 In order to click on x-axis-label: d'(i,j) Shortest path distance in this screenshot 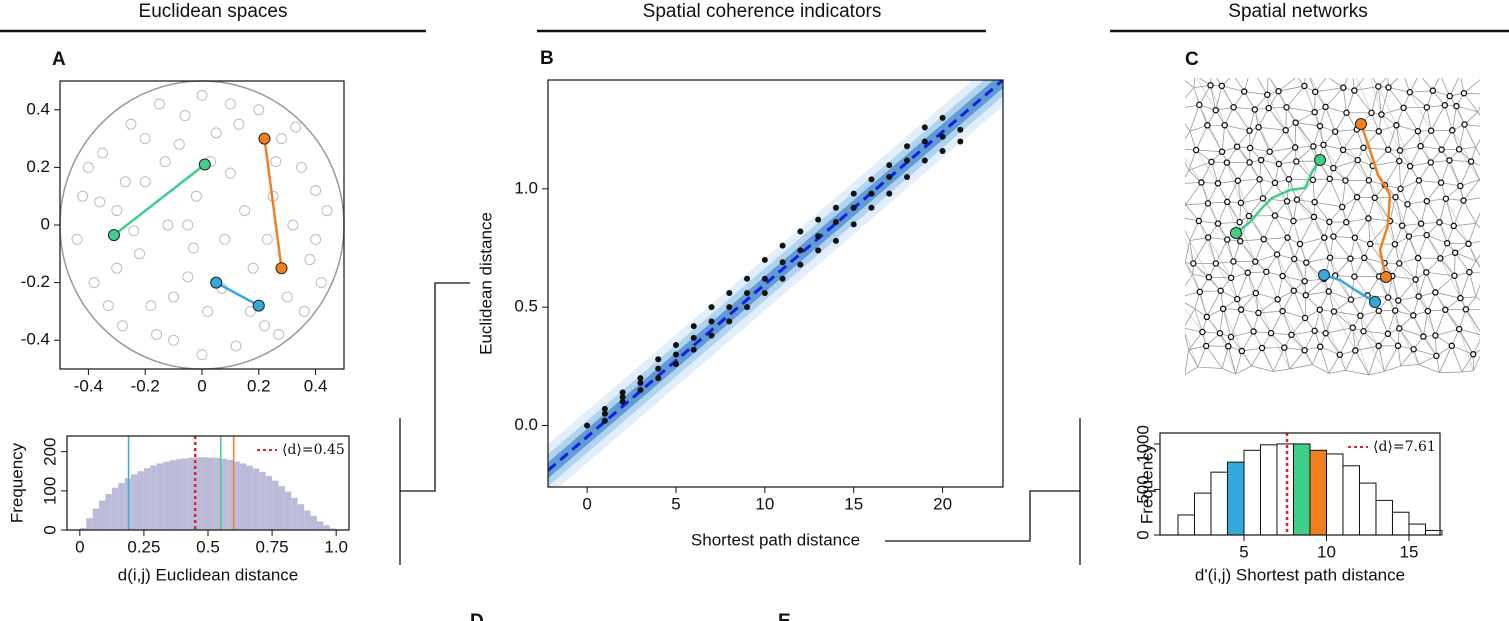, I will do `click(1300, 574)`.